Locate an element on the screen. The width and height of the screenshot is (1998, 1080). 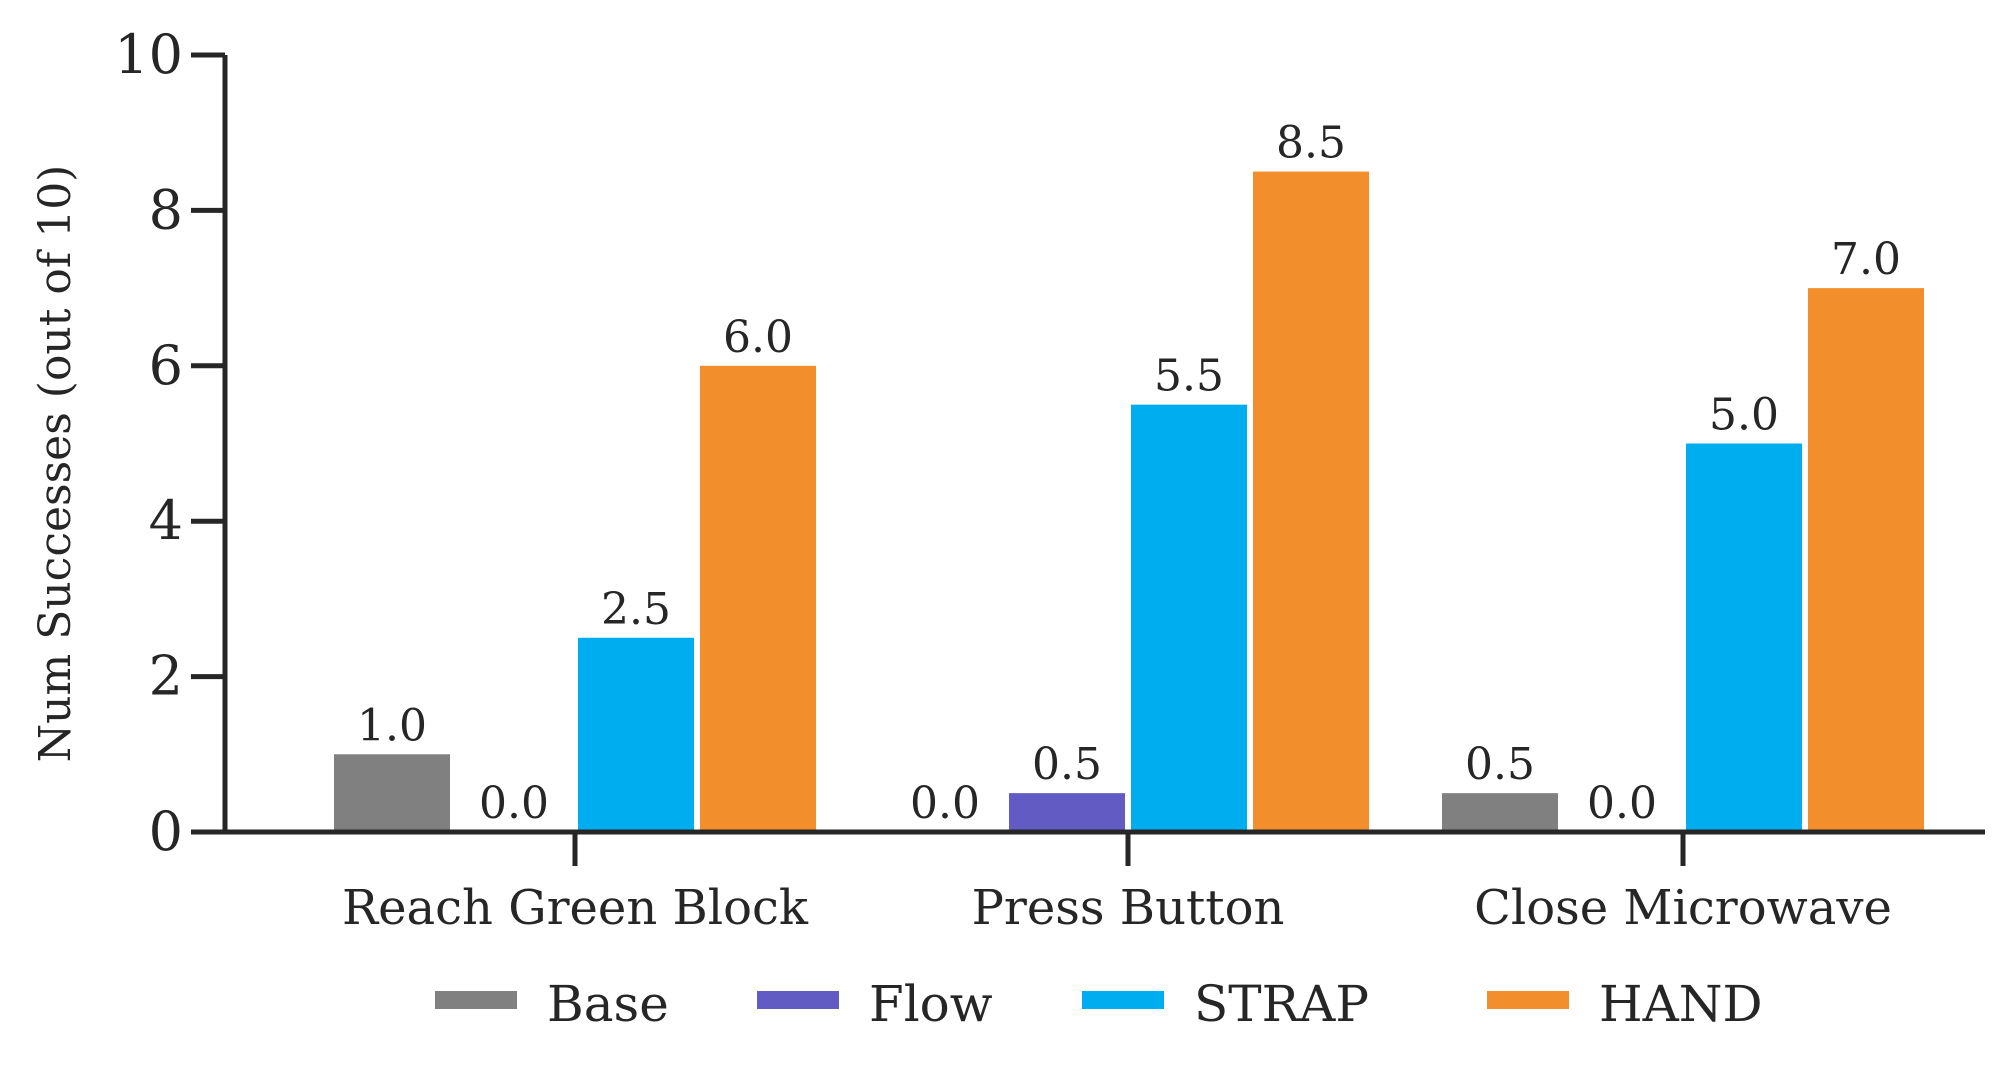
bar-strap-press-button is located at coordinates (1189, 618).